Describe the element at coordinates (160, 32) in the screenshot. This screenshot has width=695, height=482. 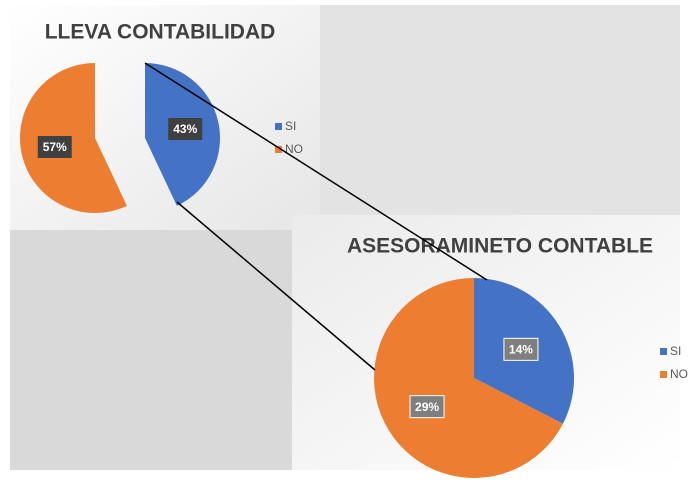
I see `chart-title: LLEVA CONTABILIDAD` at that location.